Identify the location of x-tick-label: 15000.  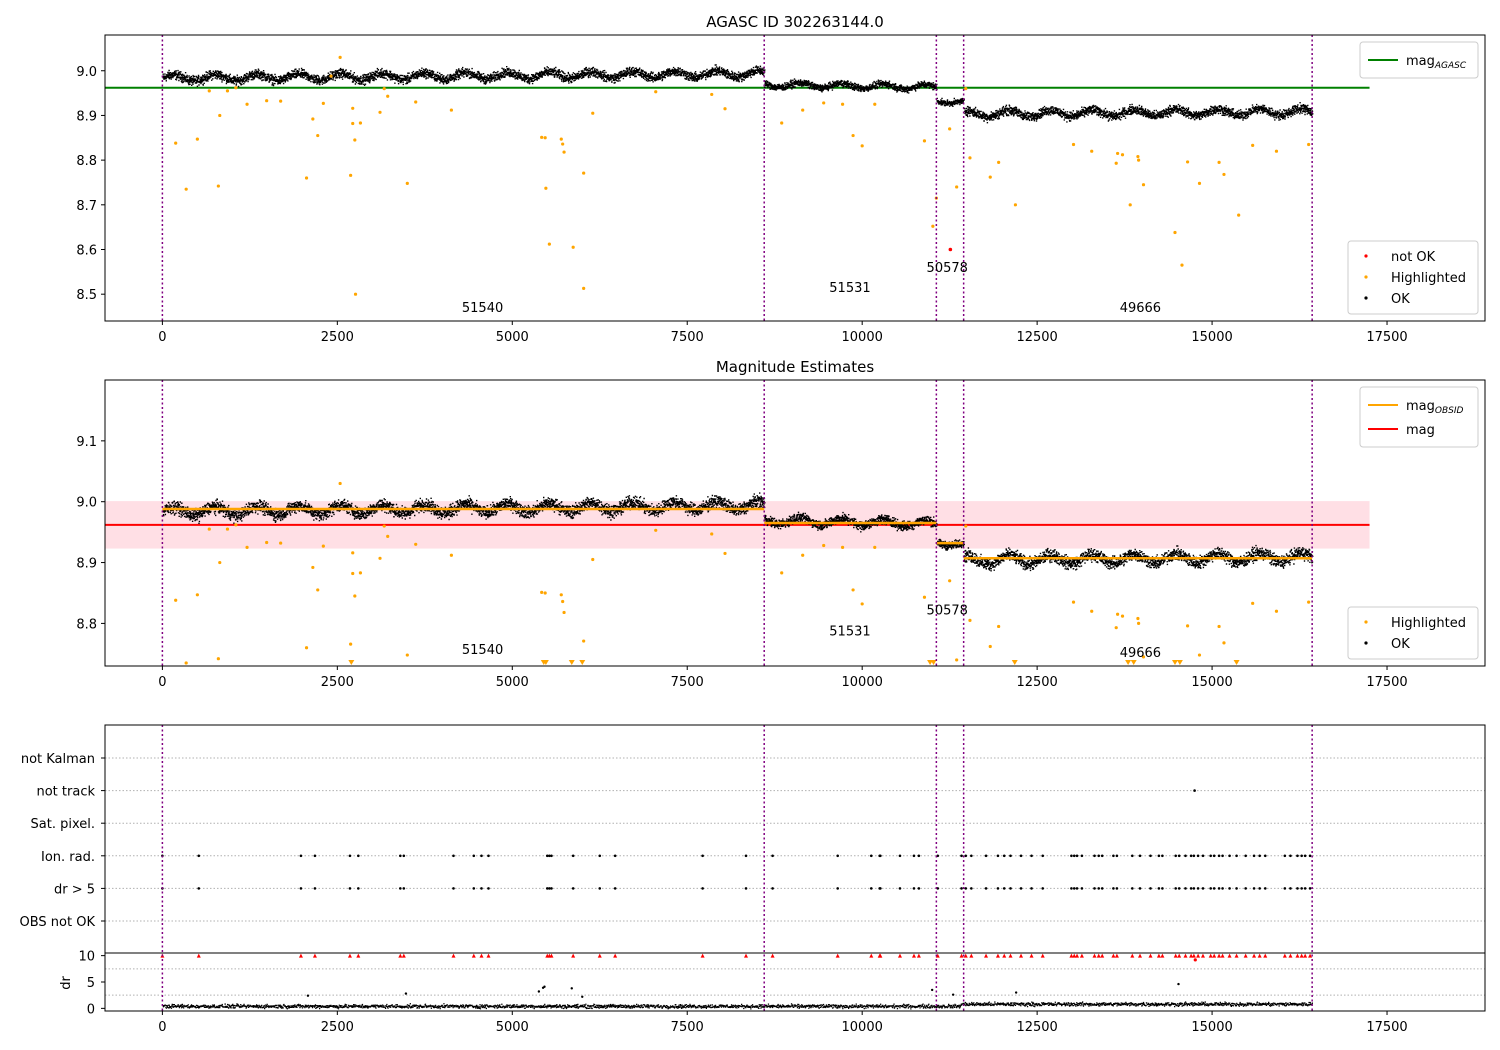
(1211, 682).